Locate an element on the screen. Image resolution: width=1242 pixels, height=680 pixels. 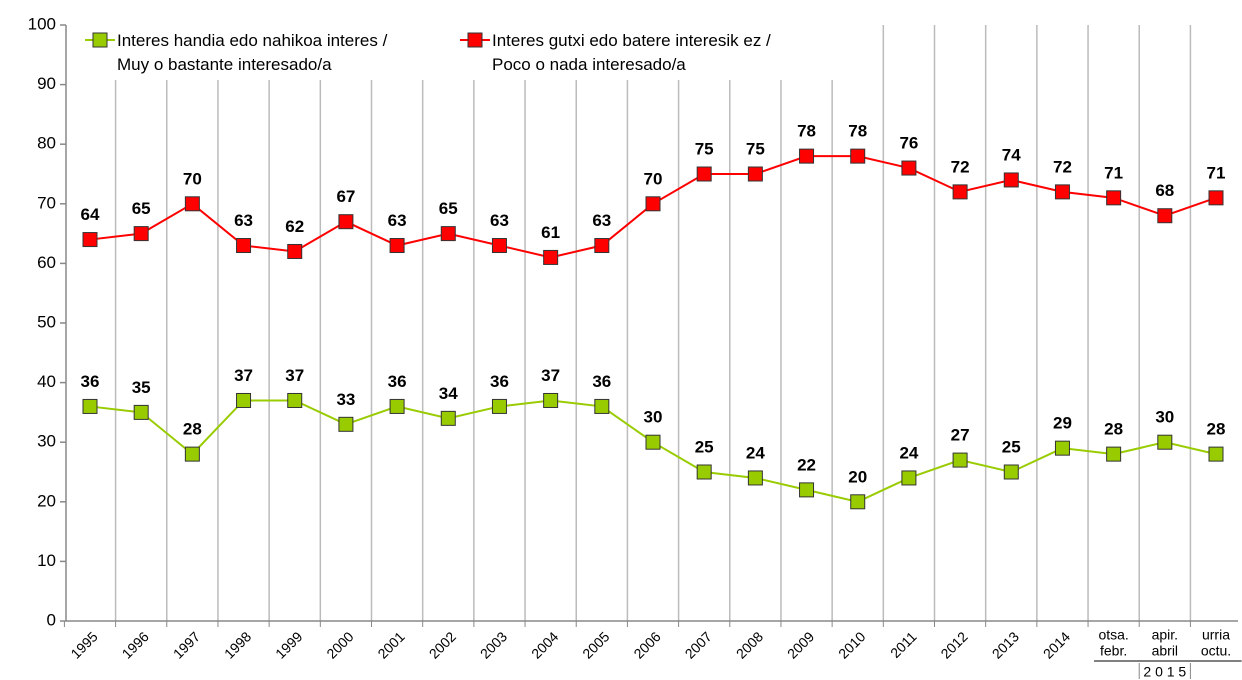
data-label: 72 is located at coordinates (960, 166).